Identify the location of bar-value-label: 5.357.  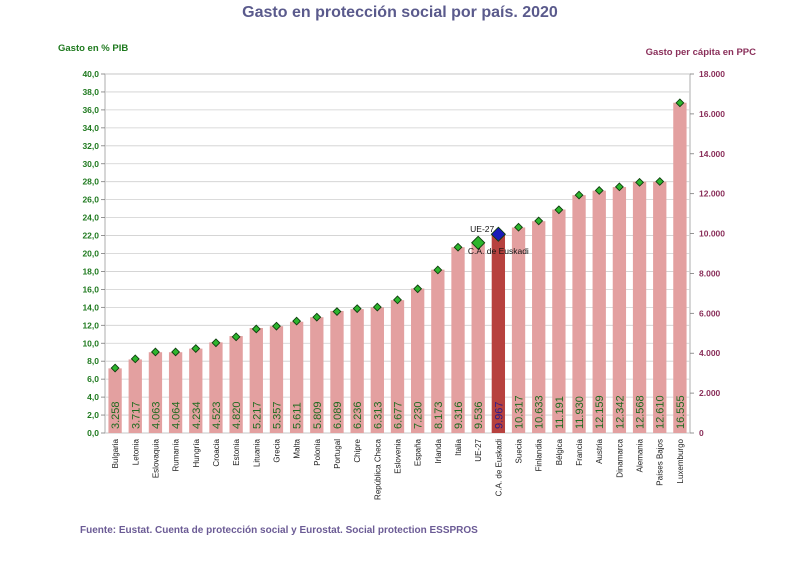
(277, 415).